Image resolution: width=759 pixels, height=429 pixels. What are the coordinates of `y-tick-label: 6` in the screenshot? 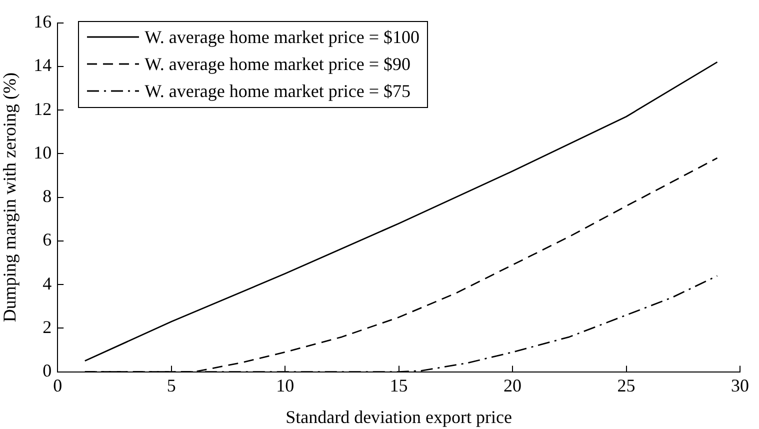 It's located at (47, 240).